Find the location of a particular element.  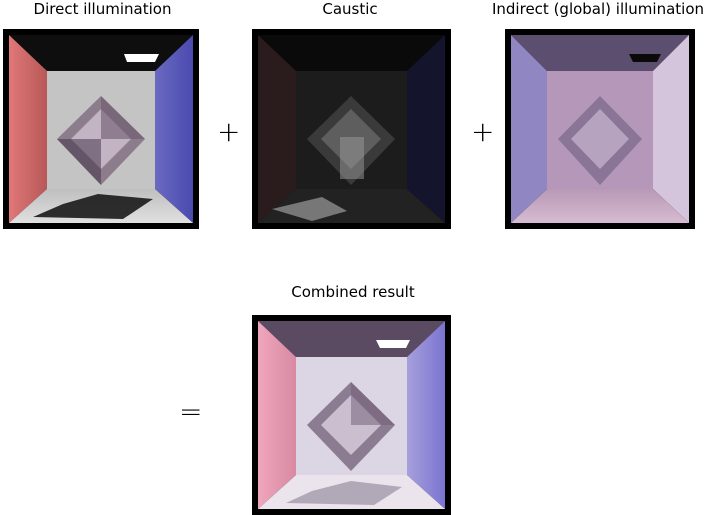

label-direct-illumination: Direct illumination is located at coordinates (102, 9).